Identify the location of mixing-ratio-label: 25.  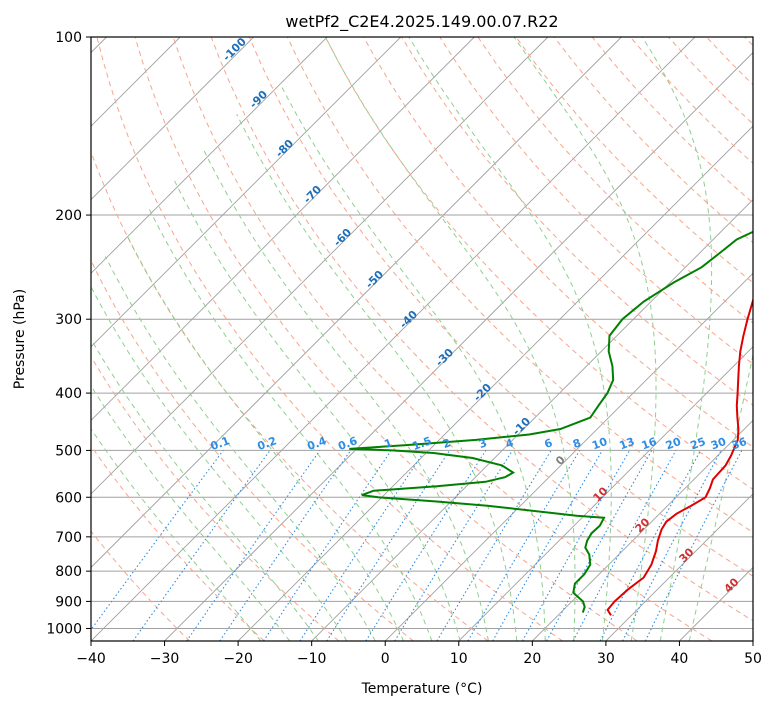
(698, 443).